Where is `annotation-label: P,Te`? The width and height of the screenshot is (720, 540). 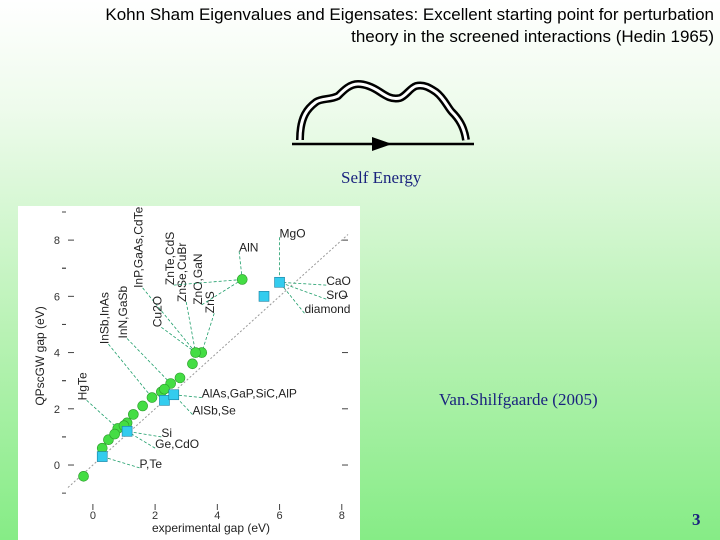
annotation-label: P,Te is located at coordinates (151, 464).